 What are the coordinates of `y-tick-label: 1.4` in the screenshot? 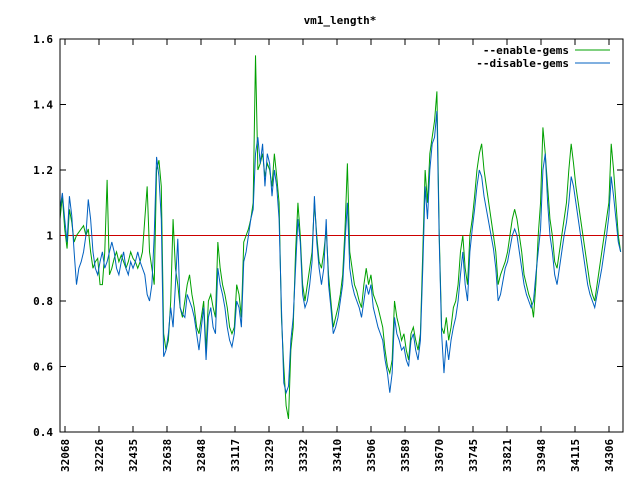 It's located at (43, 105).